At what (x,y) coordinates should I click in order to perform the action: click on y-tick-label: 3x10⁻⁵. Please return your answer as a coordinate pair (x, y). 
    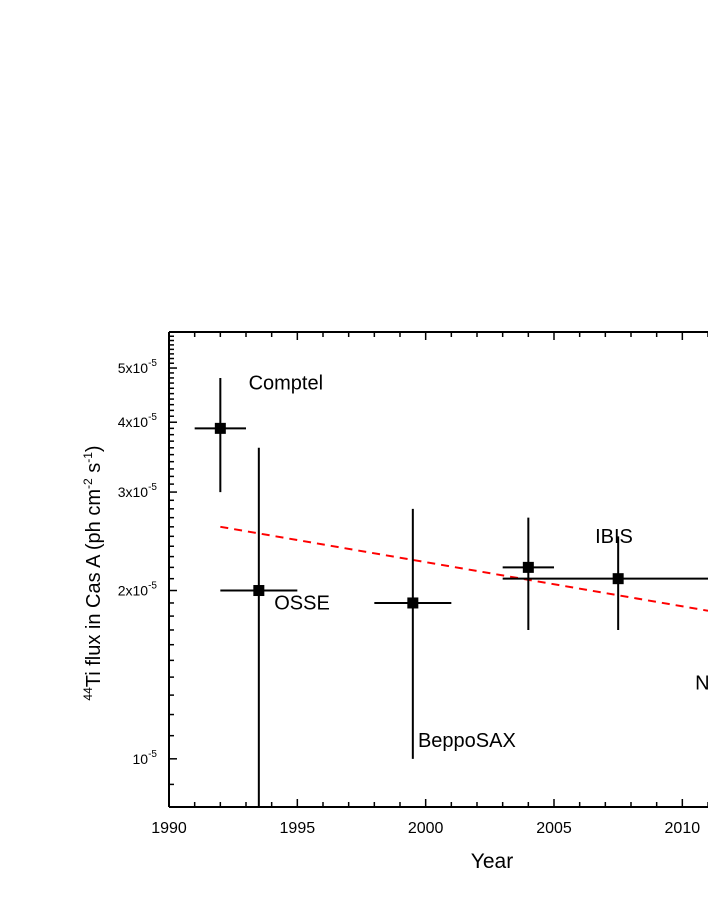
    Looking at the image, I should click on (138, 491).